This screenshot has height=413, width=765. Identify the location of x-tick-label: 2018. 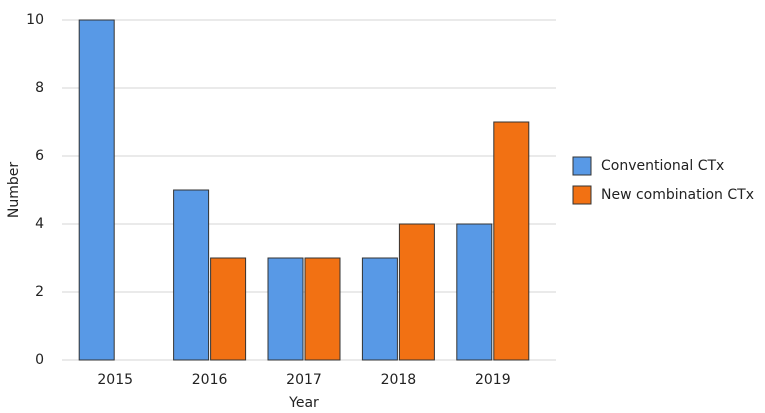
(399, 380).